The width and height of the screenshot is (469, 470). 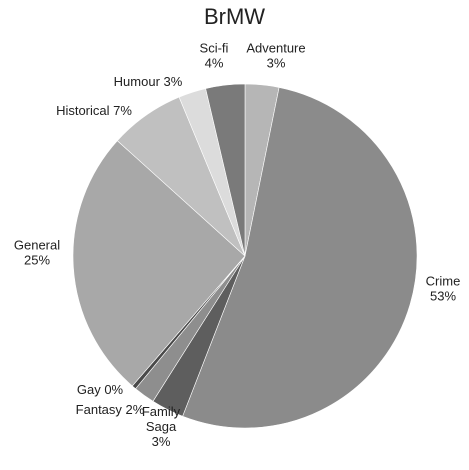 What do you see at coordinates (100, 389) in the screenshot?
I see `slice-label-gay: Gay 0%` at bounding box center [100, 389].